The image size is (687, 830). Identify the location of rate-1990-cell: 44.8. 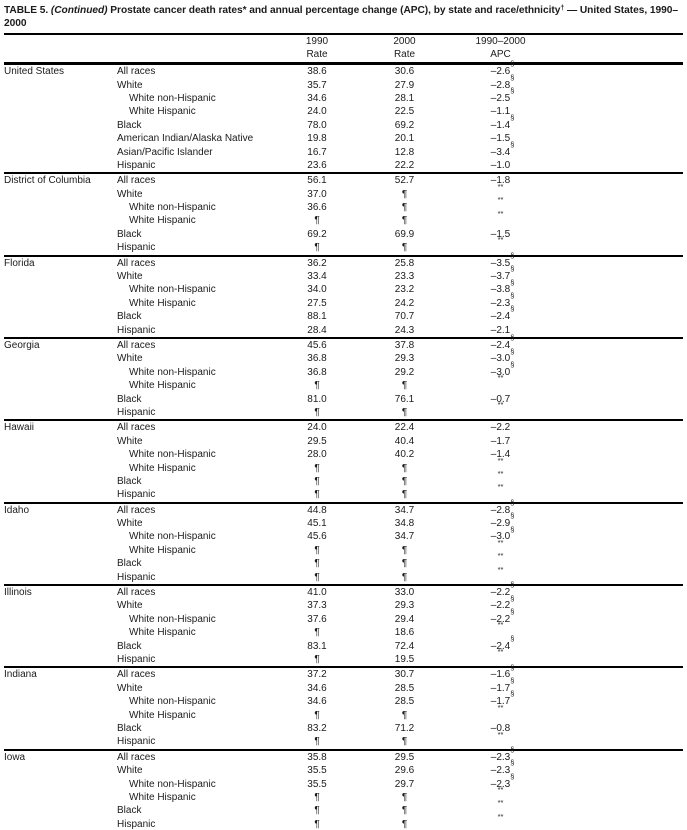
(317, 510).